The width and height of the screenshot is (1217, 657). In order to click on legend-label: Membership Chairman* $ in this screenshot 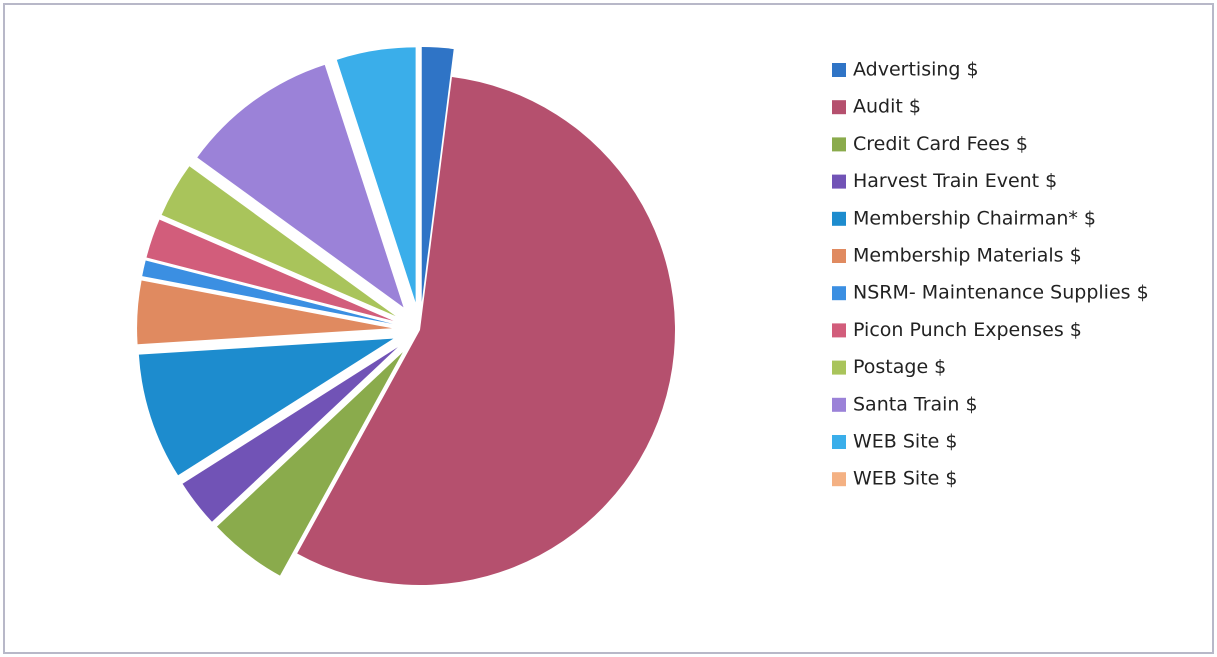, I will do `click(974, 218)`.